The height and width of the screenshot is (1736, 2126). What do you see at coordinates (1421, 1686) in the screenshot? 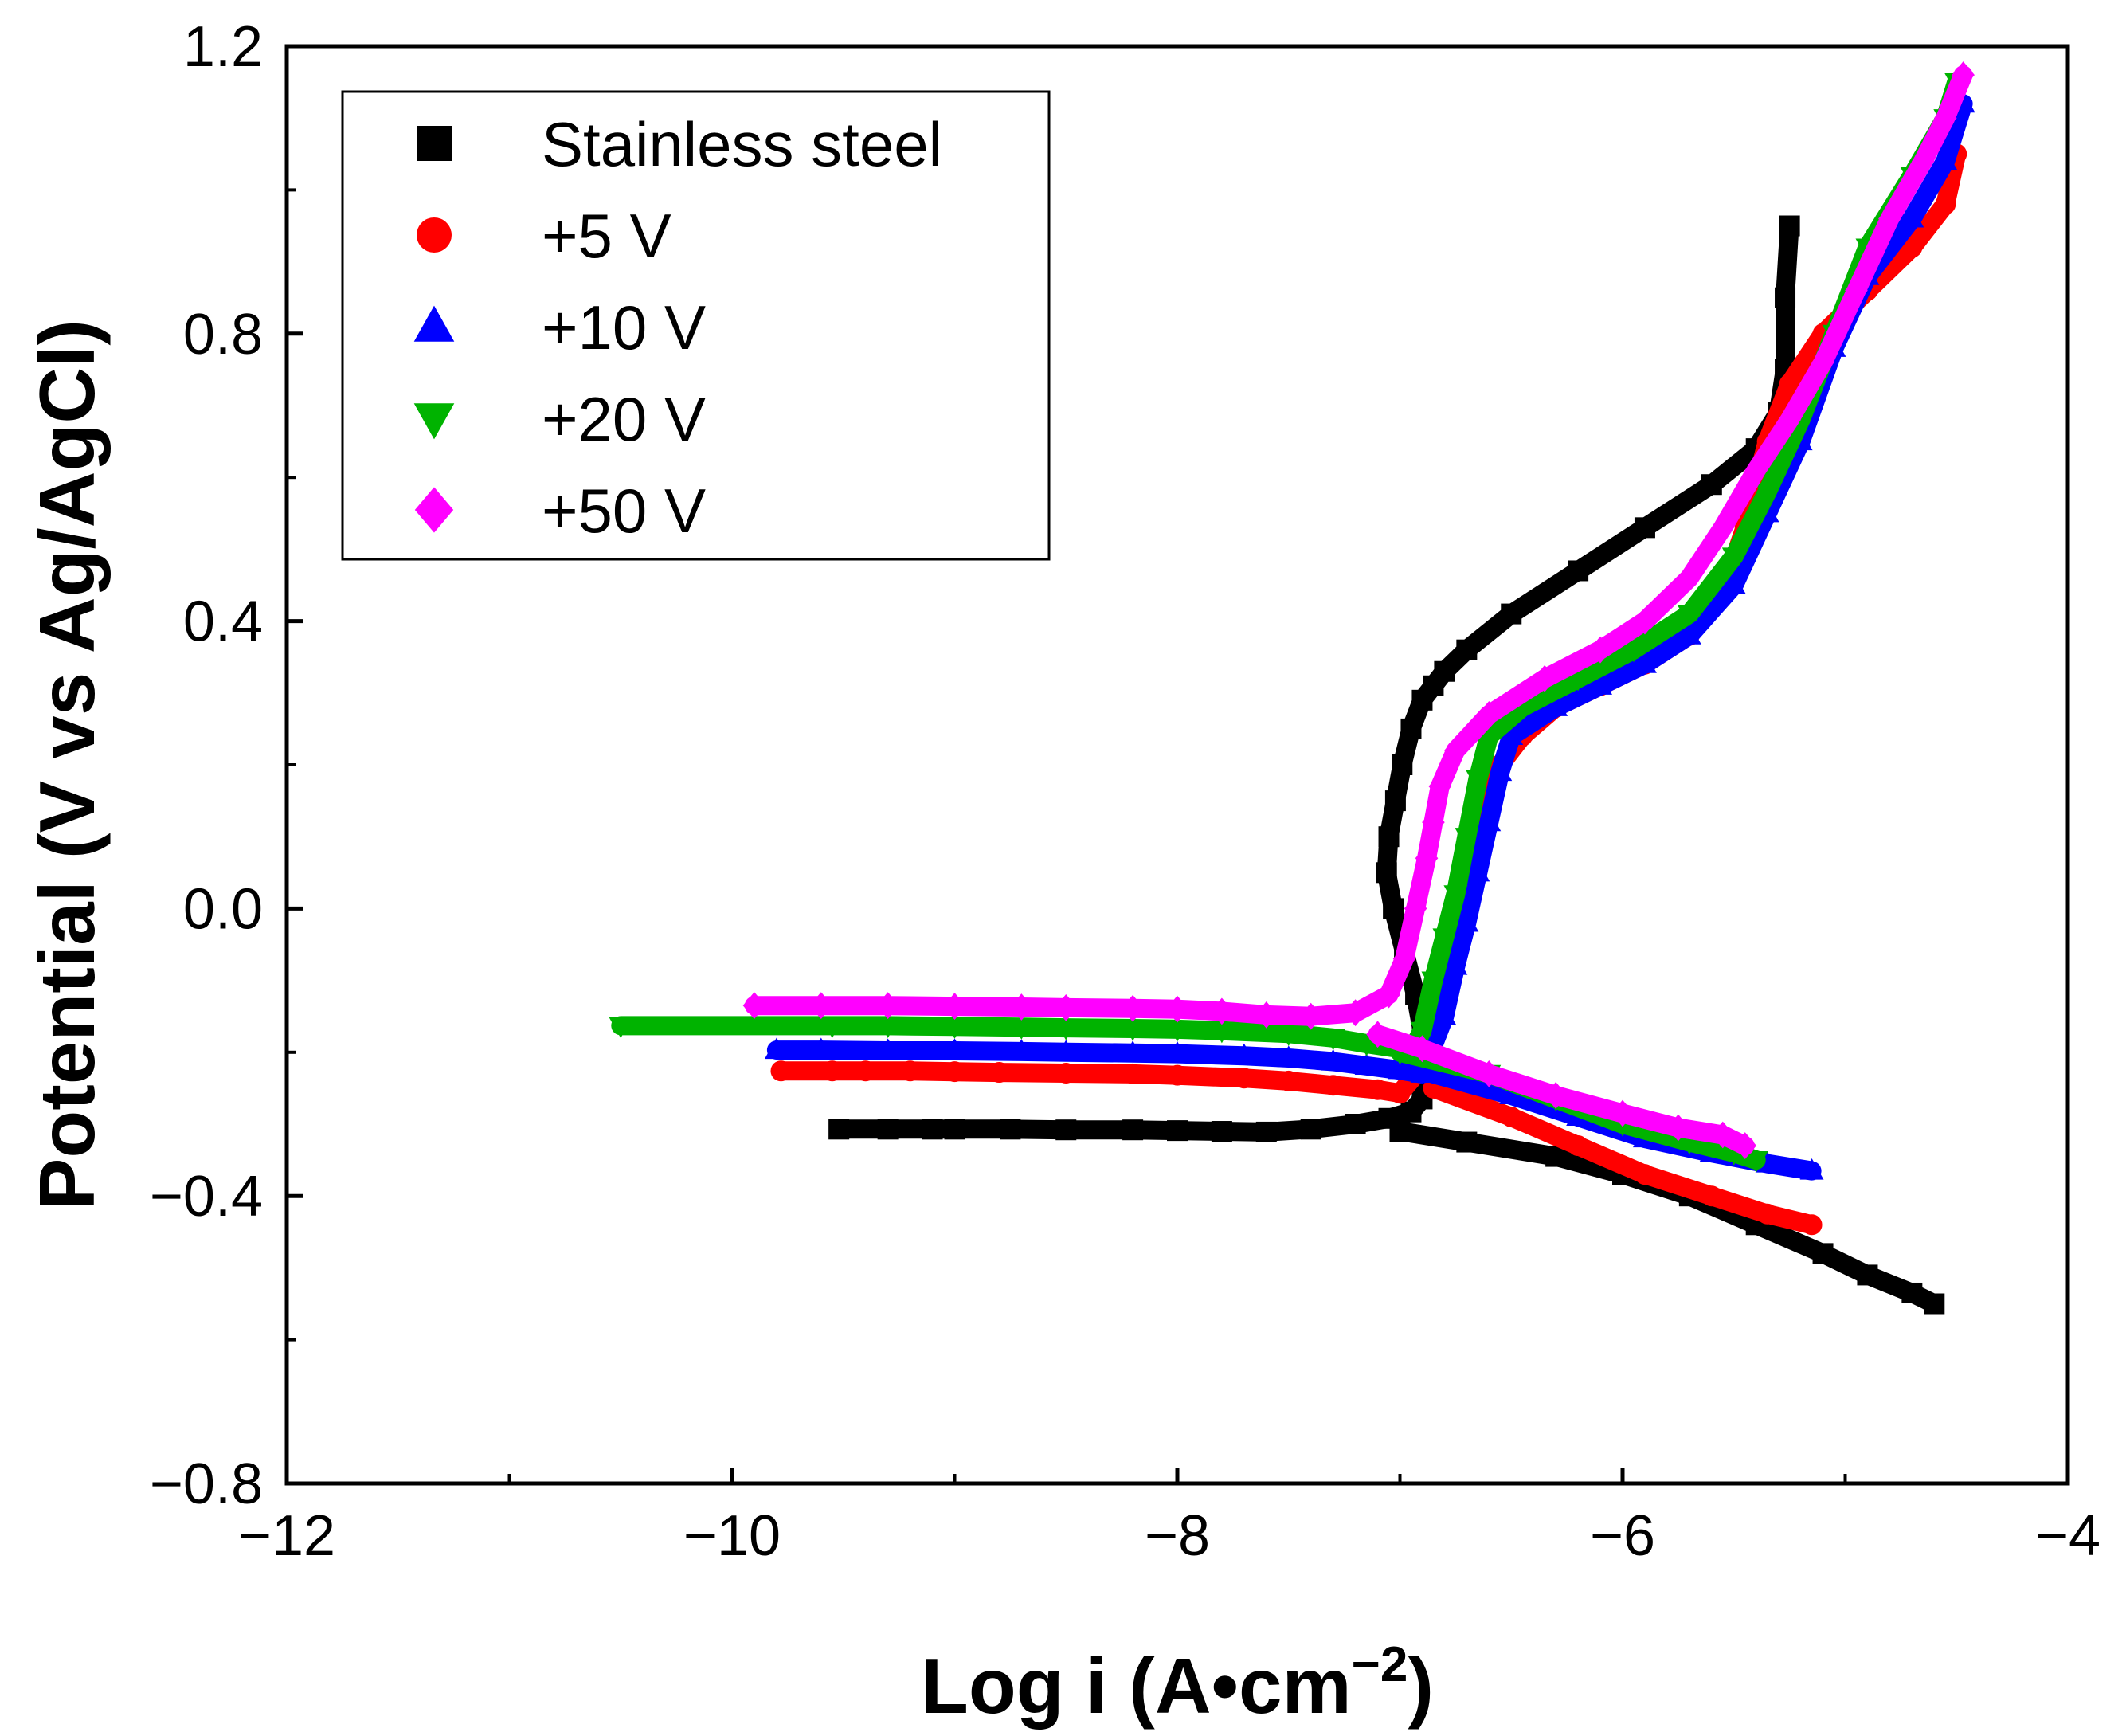
I see `x-axis-label-close: )` at bounding box center [1421, 1686].